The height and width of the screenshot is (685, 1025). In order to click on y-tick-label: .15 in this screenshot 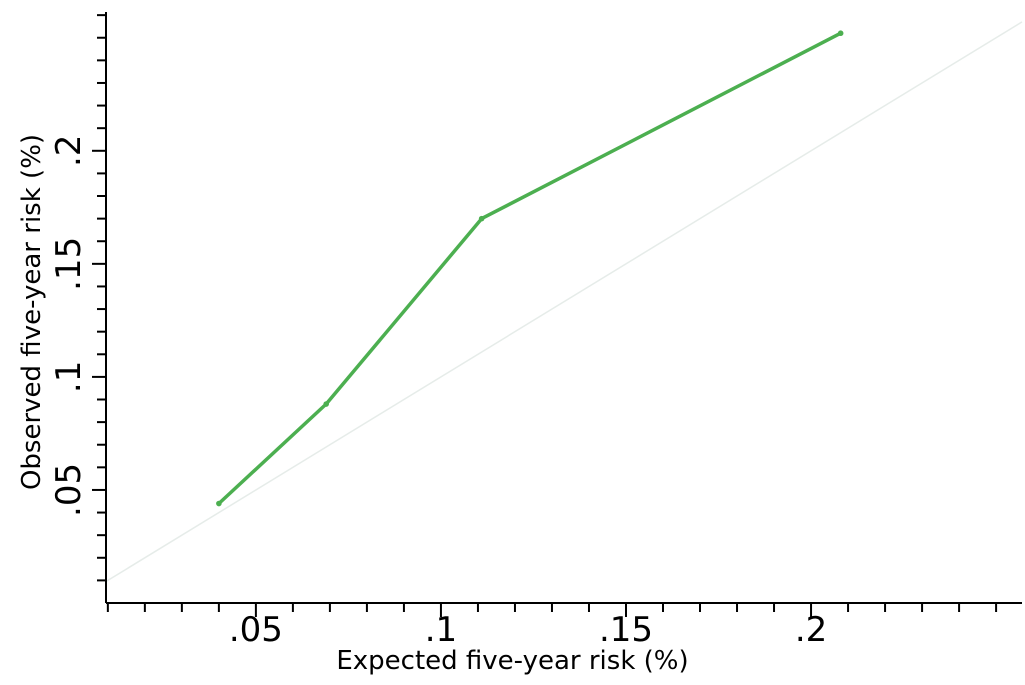, I will do `click(69, 264)`.